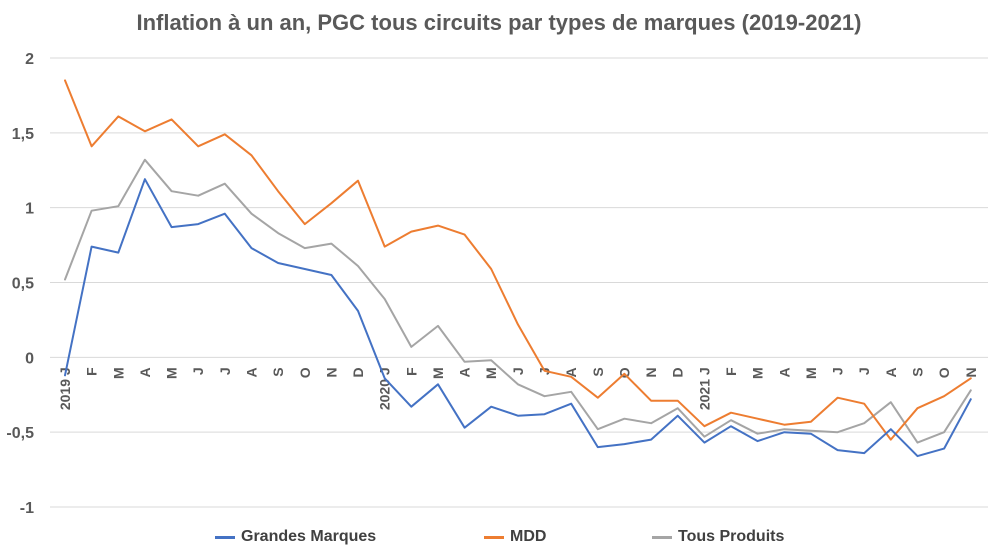 This screenshot has width=998, height=560. I want to click on y-tick-label: 1, so click(29, 209).